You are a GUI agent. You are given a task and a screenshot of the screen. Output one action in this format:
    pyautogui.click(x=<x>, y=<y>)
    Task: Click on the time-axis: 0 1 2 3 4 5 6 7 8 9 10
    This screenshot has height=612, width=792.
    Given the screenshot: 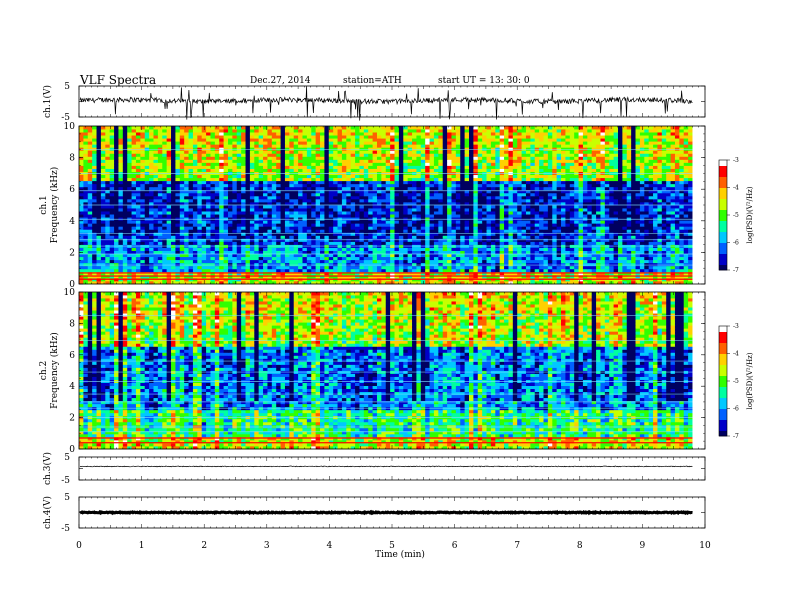 What is the action you would take?
    pyautogui.click(x=393, y=546)
    